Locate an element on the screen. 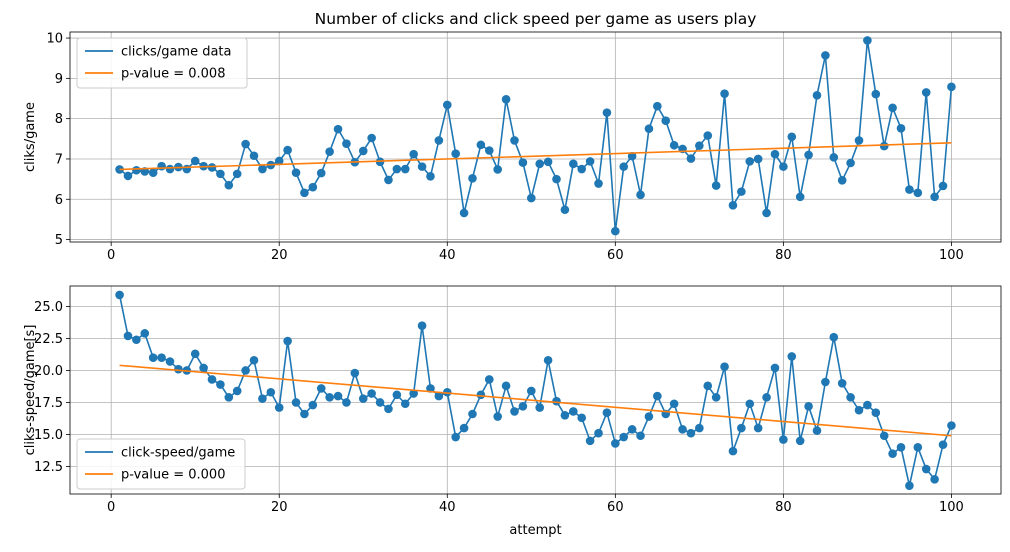 This screenshot has height=552, width=1010. y-axis-label: cliks/game is located at coordinates (30, 137).